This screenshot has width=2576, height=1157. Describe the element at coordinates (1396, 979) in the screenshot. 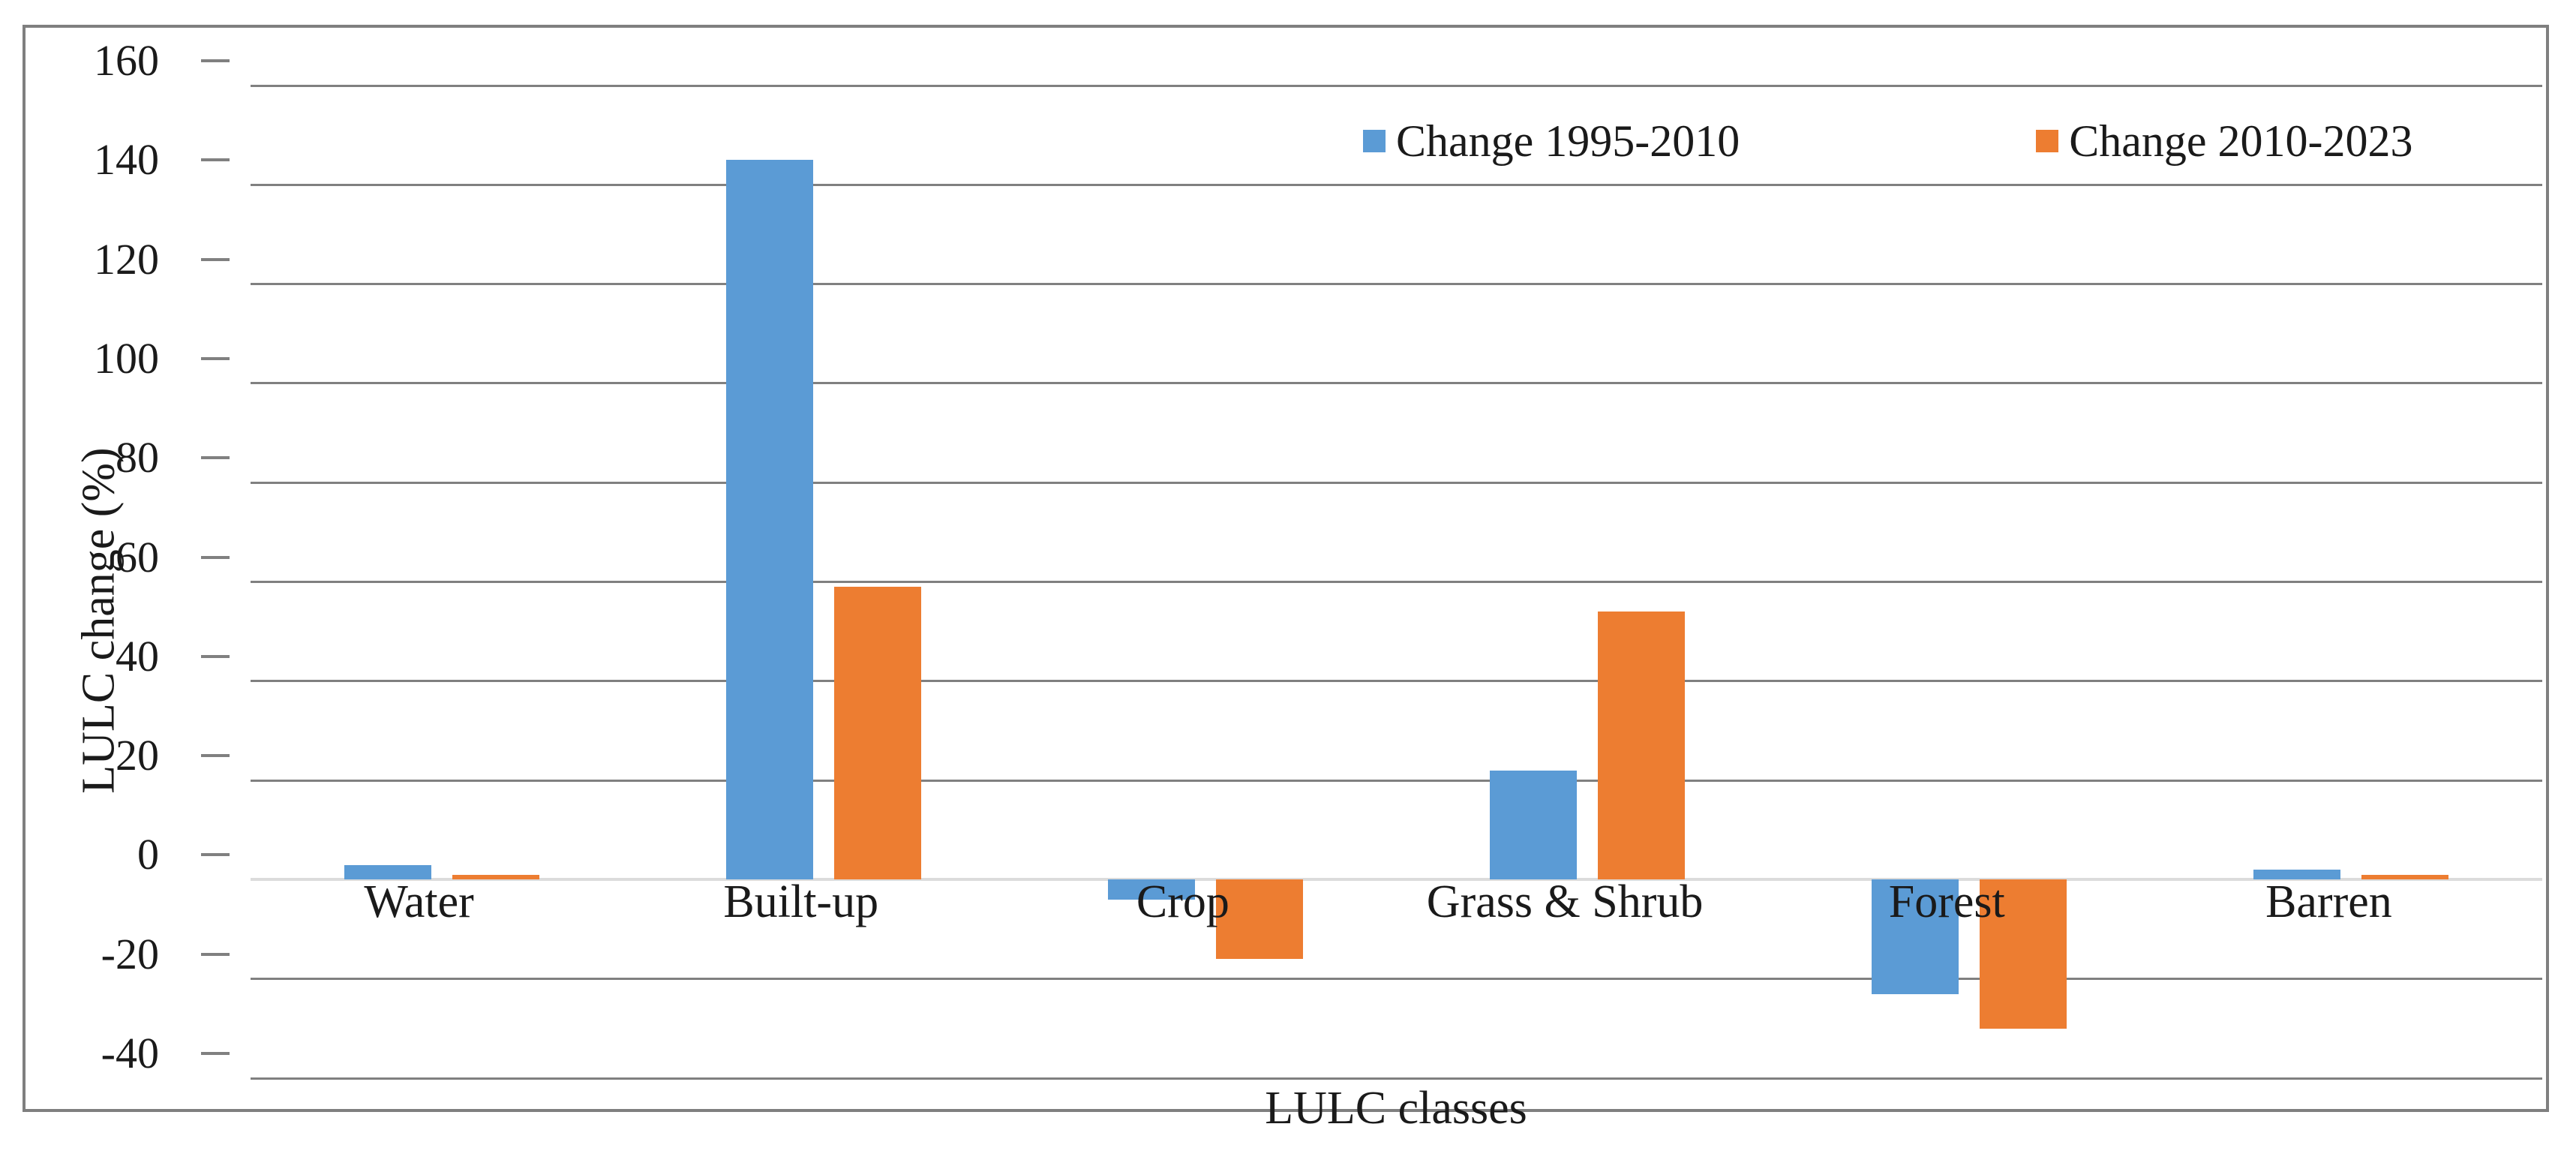

I see `gridline-y--20` at that location.